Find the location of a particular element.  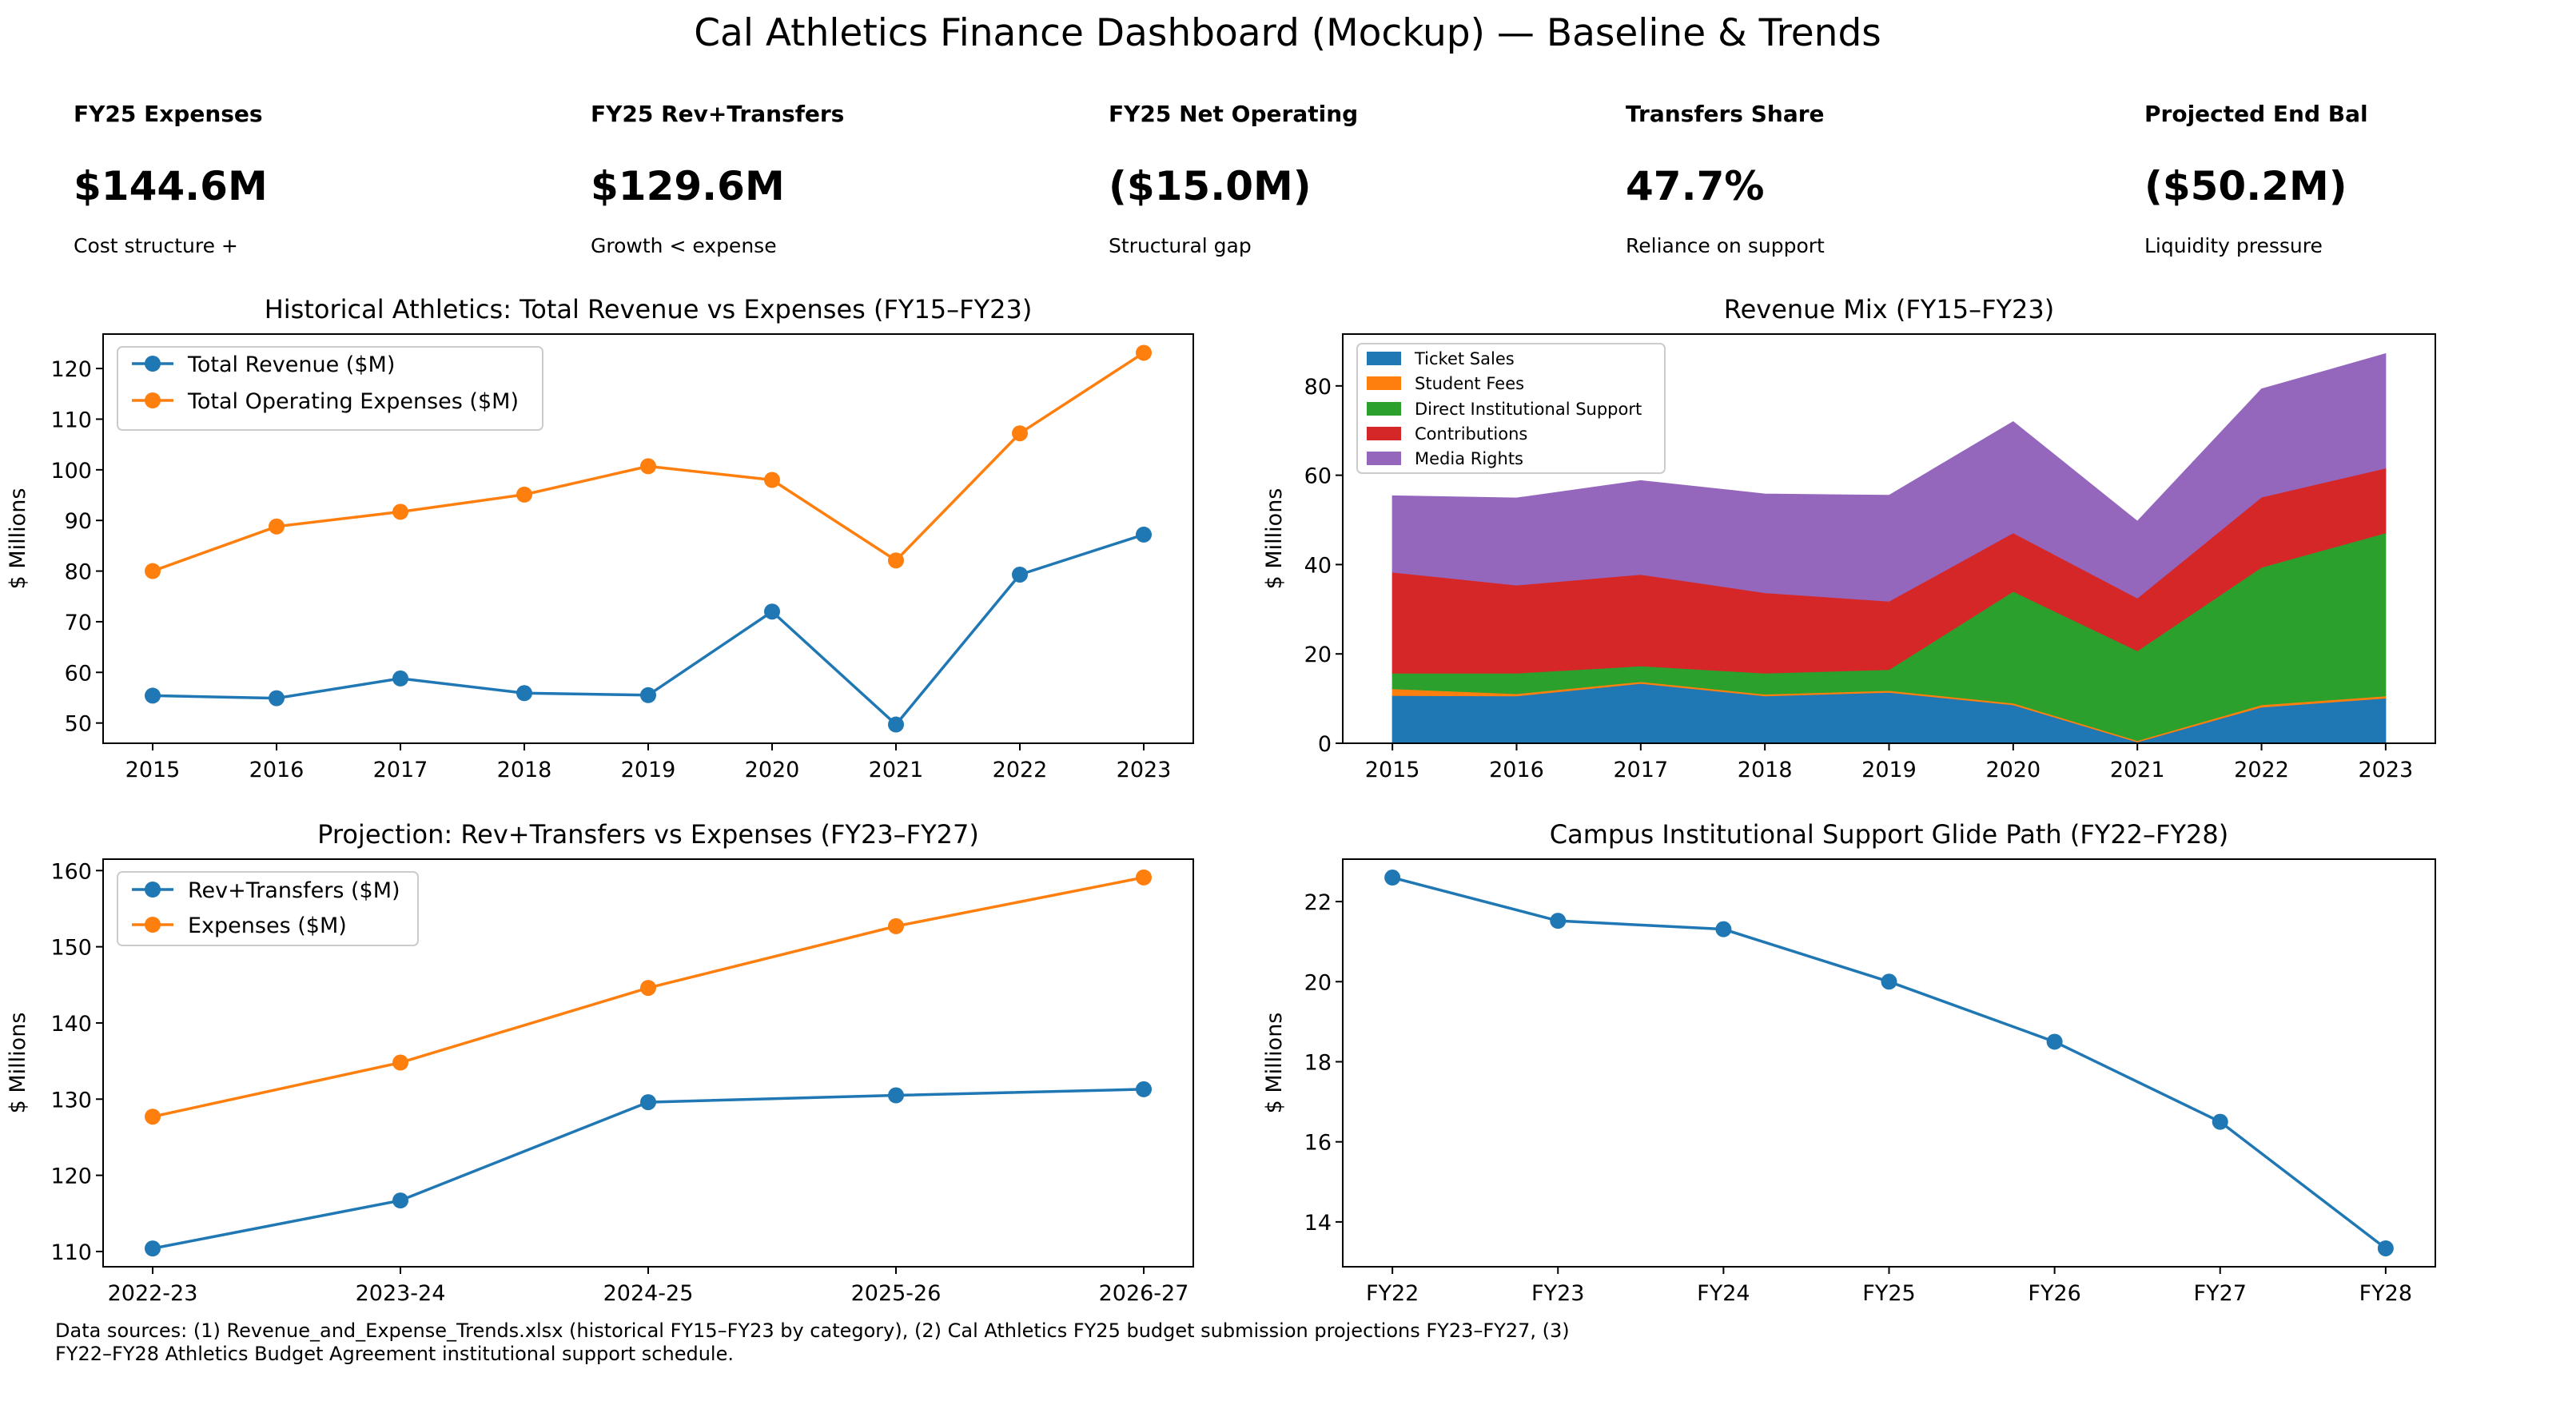

legend-box is located at coordinates (1511, 409).